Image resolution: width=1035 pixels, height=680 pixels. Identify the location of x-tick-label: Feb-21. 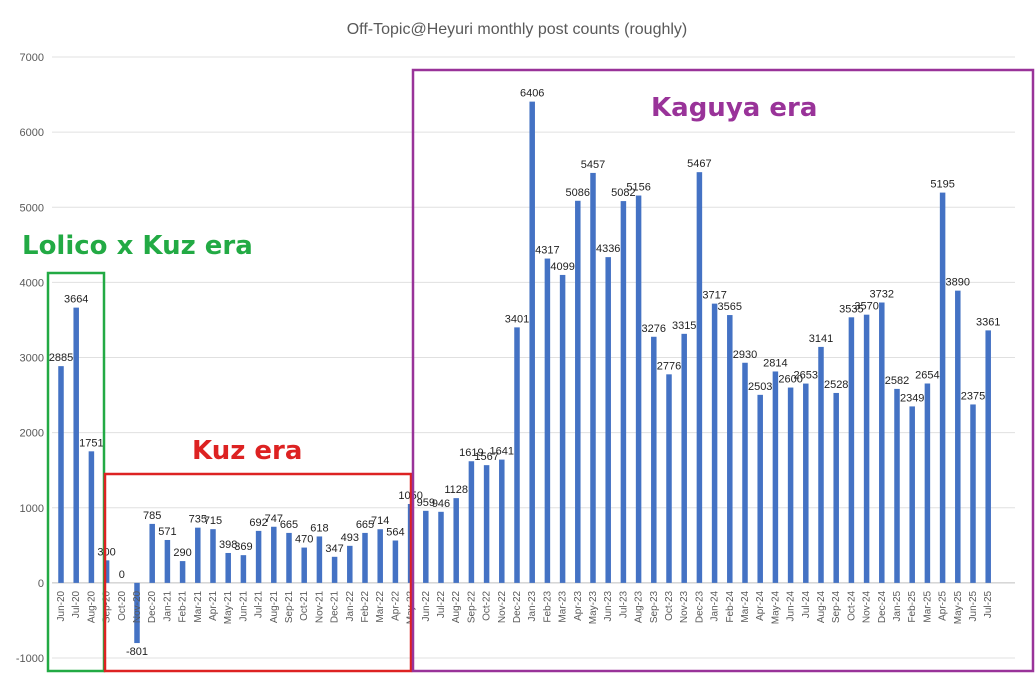
(183, 606).